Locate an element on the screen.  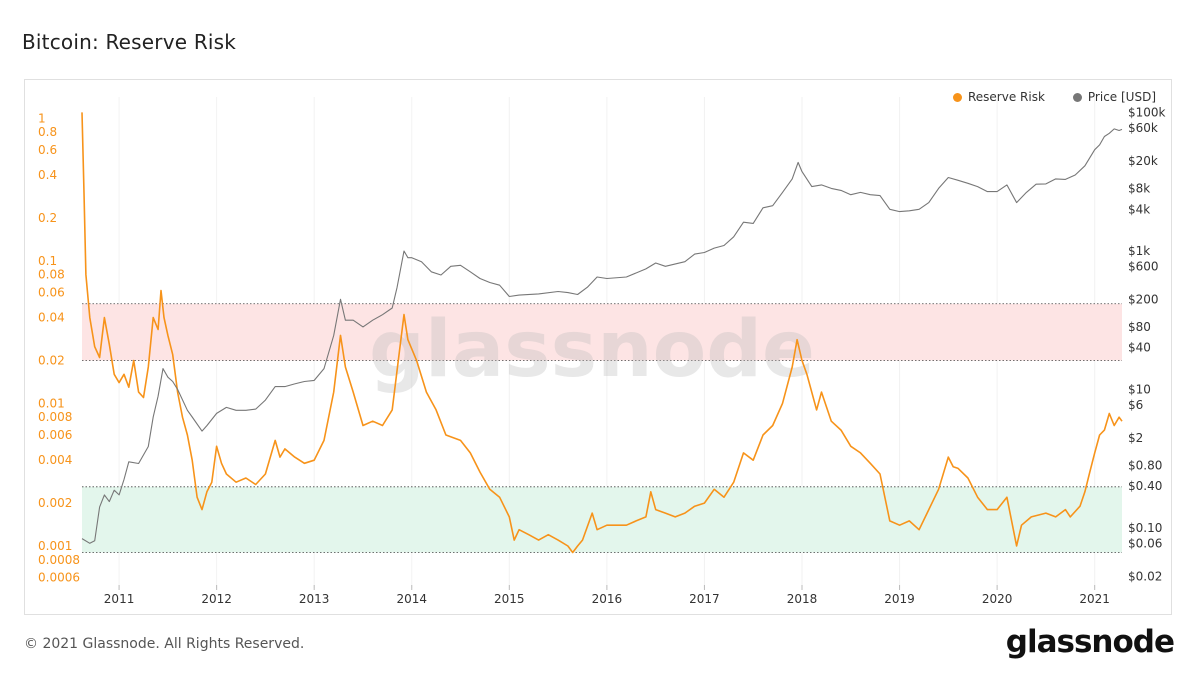
buy-zone-band is located at coordinates (602, 519).